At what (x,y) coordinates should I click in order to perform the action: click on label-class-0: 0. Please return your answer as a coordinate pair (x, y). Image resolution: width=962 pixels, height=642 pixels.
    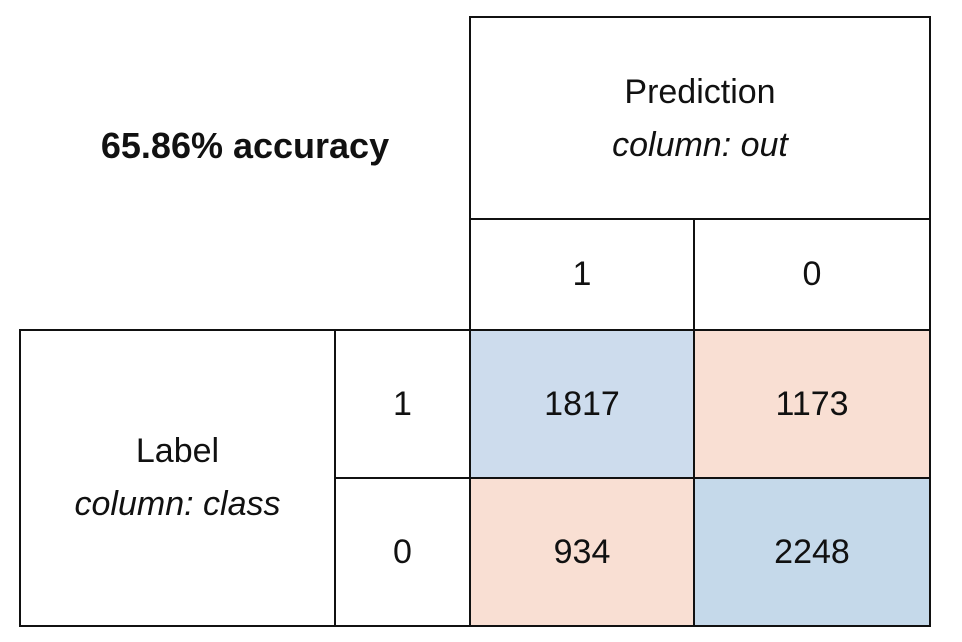
    Looking at the image, I should click on (402, 552).